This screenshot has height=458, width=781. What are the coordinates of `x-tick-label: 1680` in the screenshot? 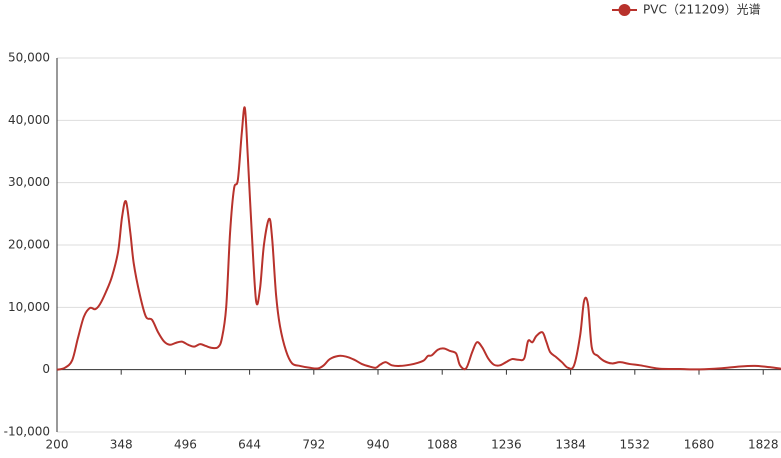 It's located at (699, 445).